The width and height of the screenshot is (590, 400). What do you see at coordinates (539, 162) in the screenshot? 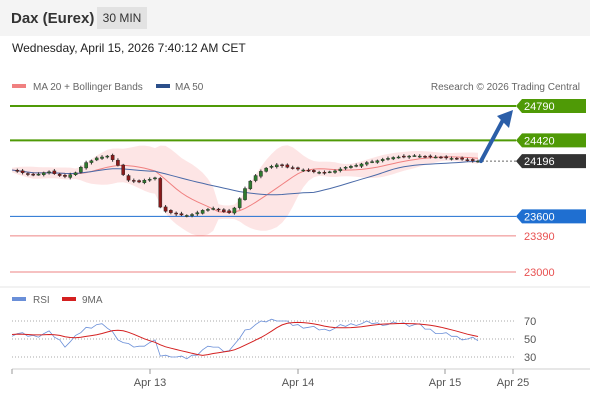
I see `price-tag-label: 24196` at bounding box center [539, 162].